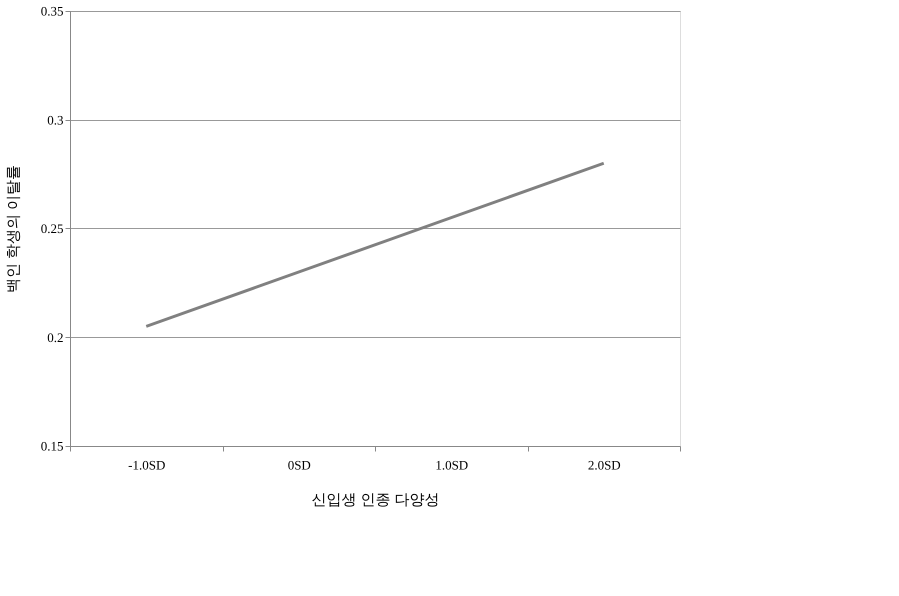  What do you see at coordinates (147, 465) in the screenshot?
I see `x-tick-label: -1.0SD` at bounding box center [147, 465].